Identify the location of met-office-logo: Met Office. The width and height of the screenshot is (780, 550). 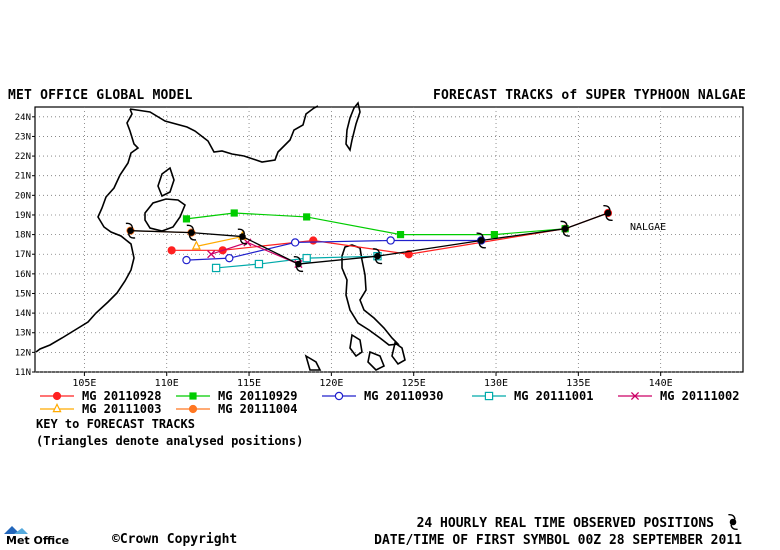
(37, 540).